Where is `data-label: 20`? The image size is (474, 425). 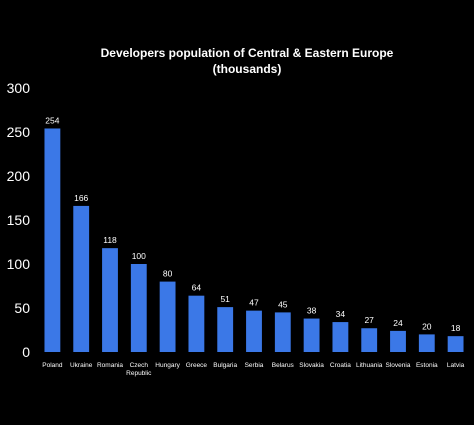
data-label: 20 is located at coordinates (427, 326).